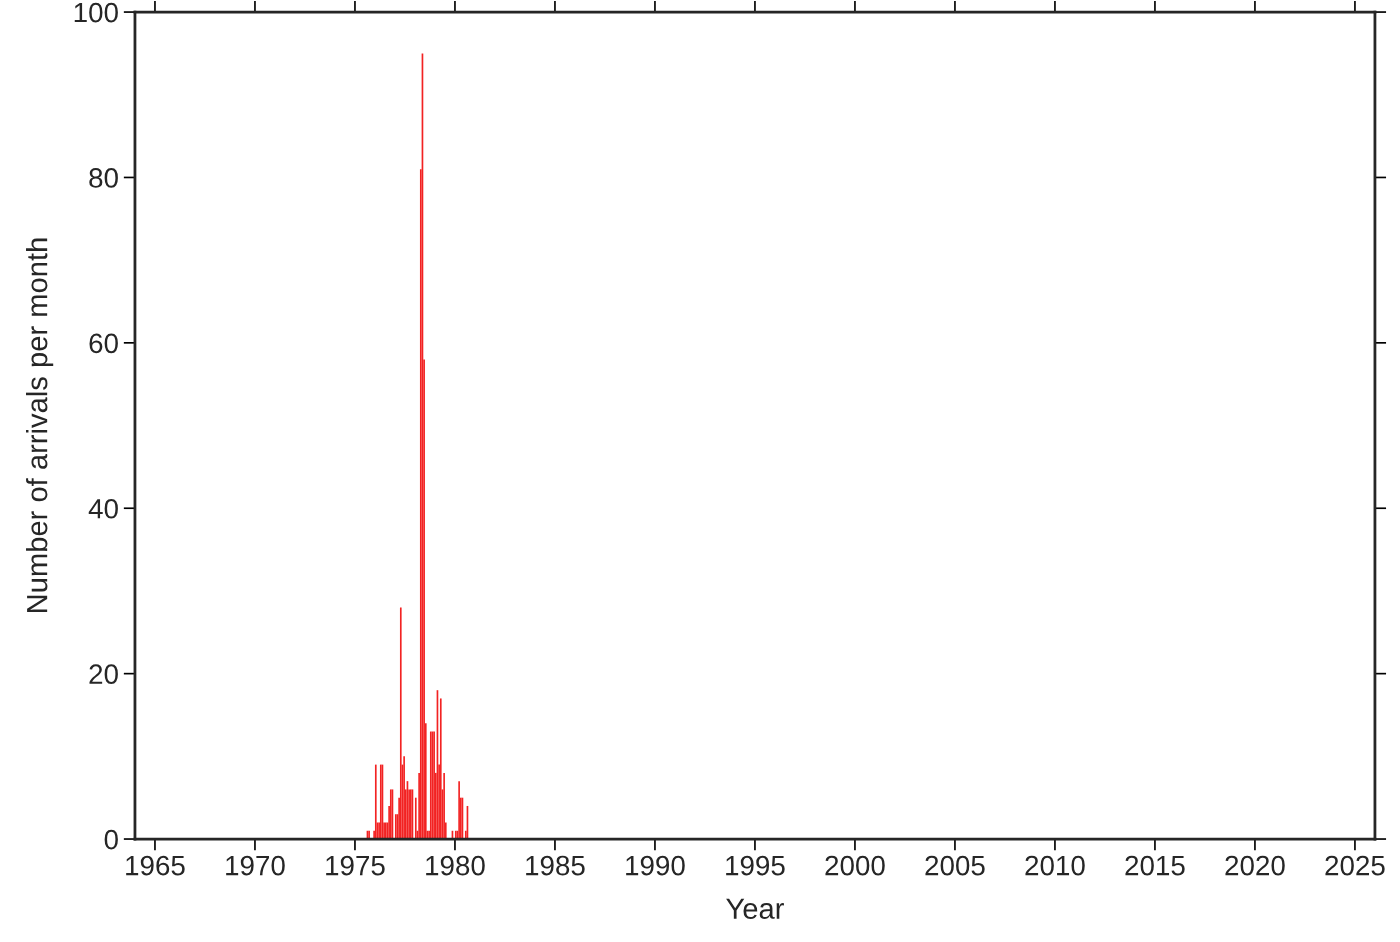 Image resolution: width=1400 pixels, height=942 pixels. Describe the element at coordinates (455, 865) in the screenshot. I see `x-tick-label: 1980` at that location.